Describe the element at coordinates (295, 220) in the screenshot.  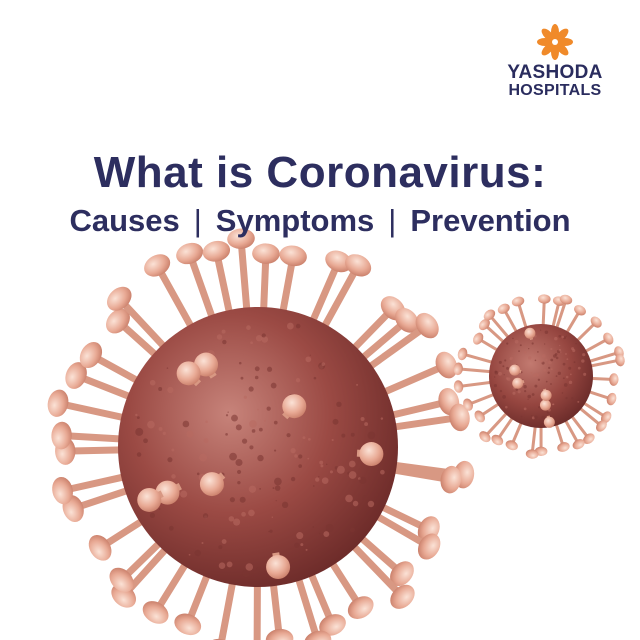
I see `subtitle-symptoms: Symptoms` at that location.